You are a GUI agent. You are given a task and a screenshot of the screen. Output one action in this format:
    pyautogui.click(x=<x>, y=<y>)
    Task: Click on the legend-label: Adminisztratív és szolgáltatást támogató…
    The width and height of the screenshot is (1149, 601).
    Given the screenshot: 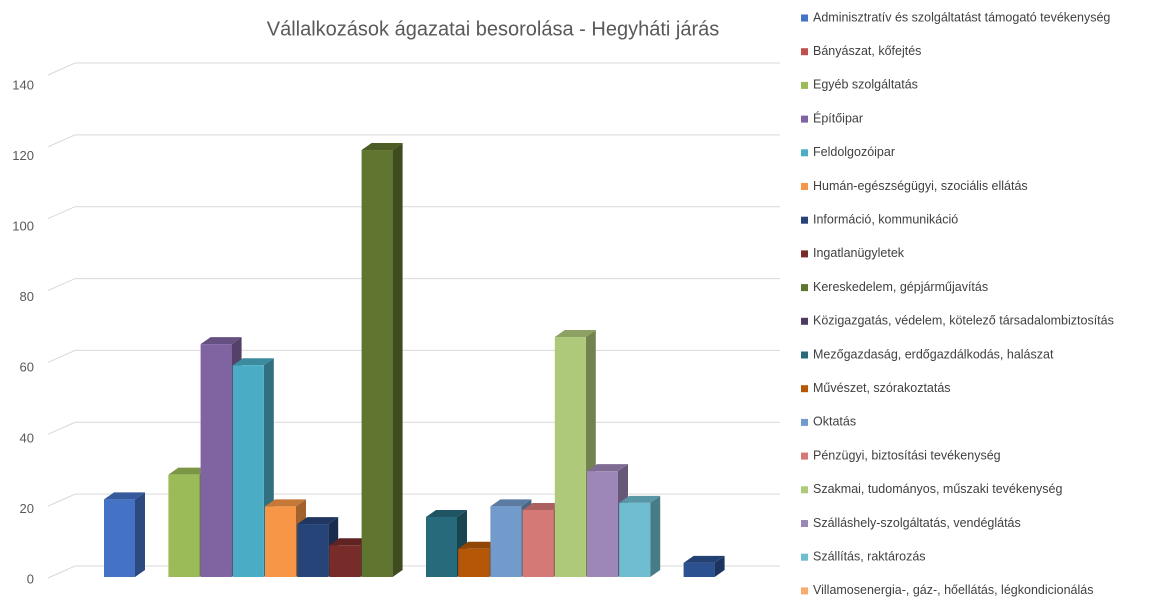 What is the action you would take?
    pyautogui.click(x=961, y=17)
    